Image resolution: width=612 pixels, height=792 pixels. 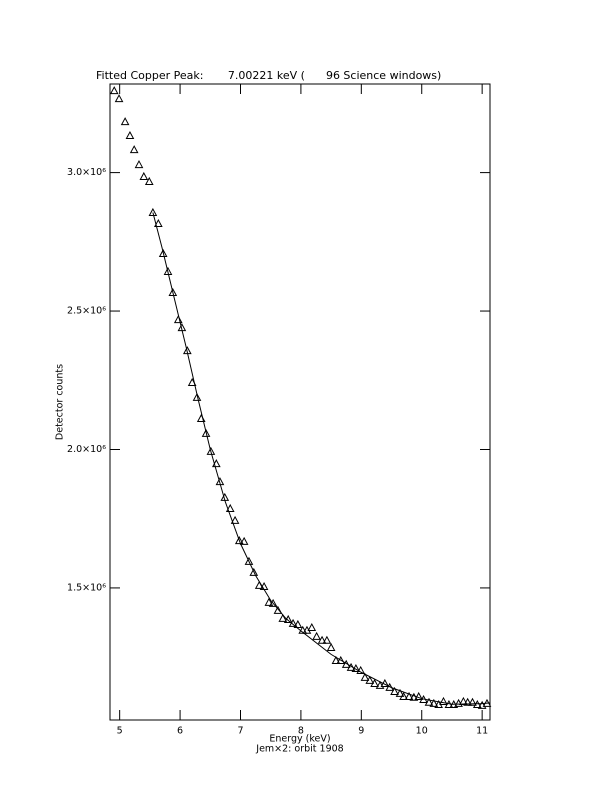 What do you see at coordinates (301, 731) in the screenshot?
I see `x-tick-label: 8` at bounding box center [301, 731].